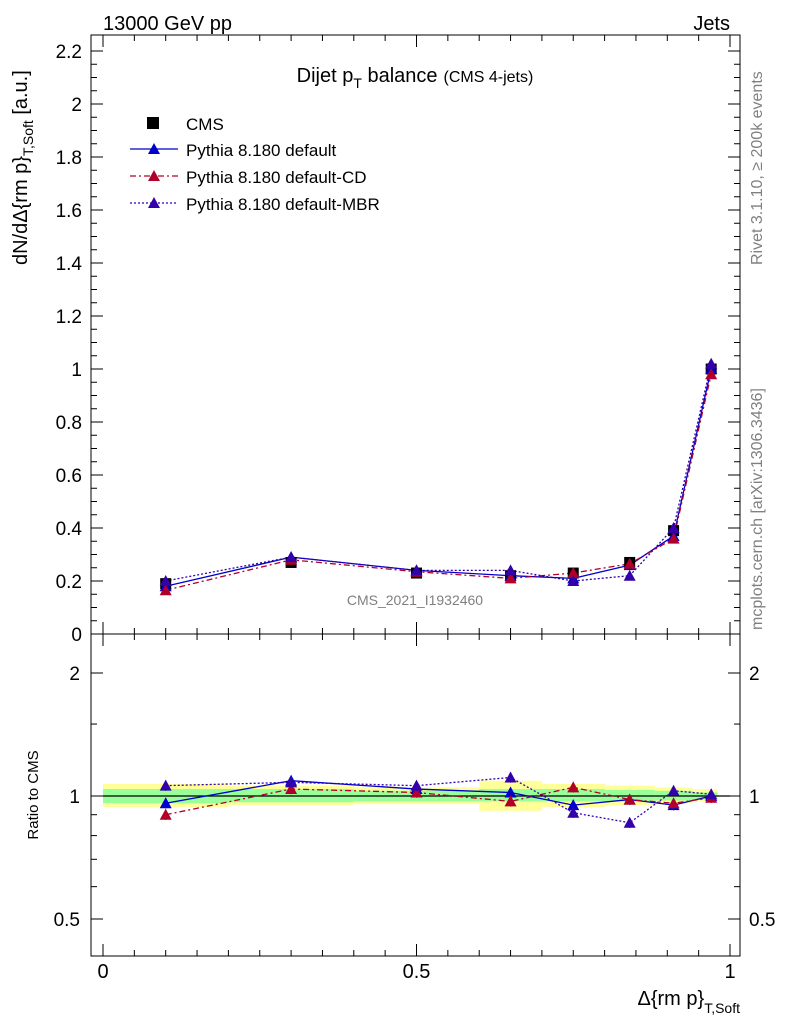 The image size is (786, 1024). What do you see at coordinates (276, 177) in the screenshot?
I see `legend-label-cd: Pythia 8.180 default-CD` at bounding box center [276, 177].